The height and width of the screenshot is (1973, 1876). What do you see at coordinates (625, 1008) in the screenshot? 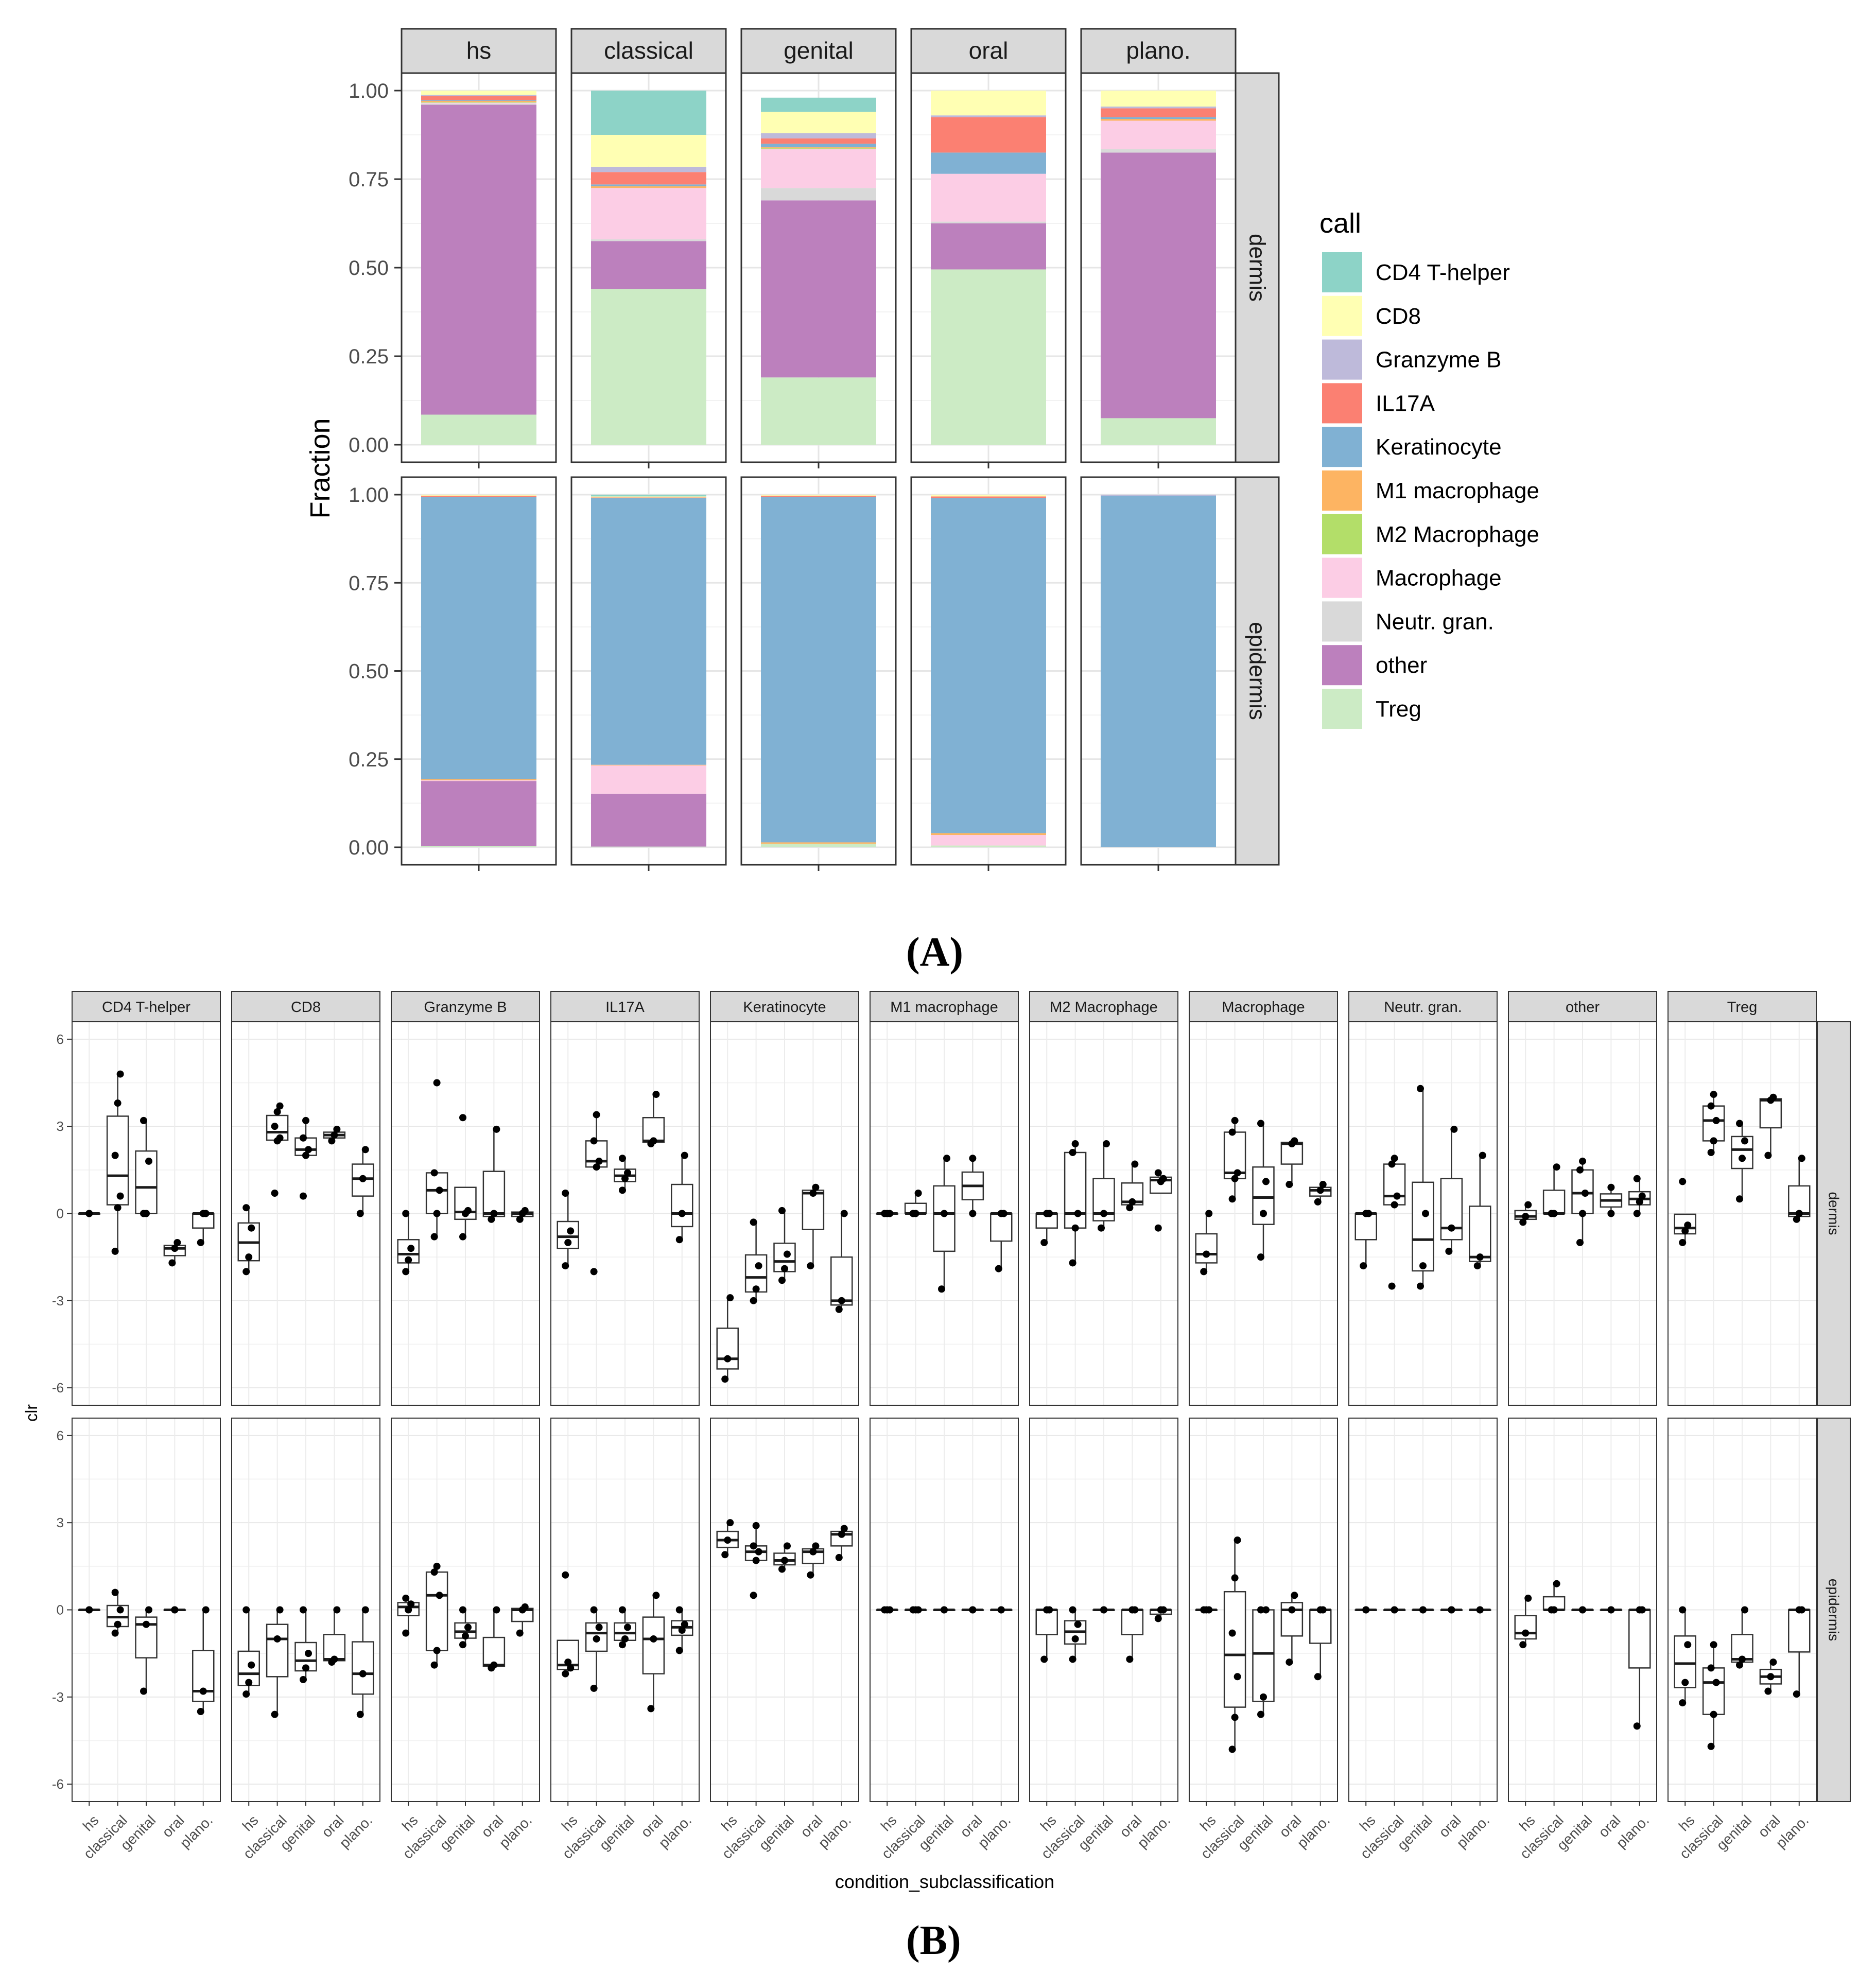
I see `facet-strip-label-b-il17a: IL17A` at bounding box center [625, 1008].